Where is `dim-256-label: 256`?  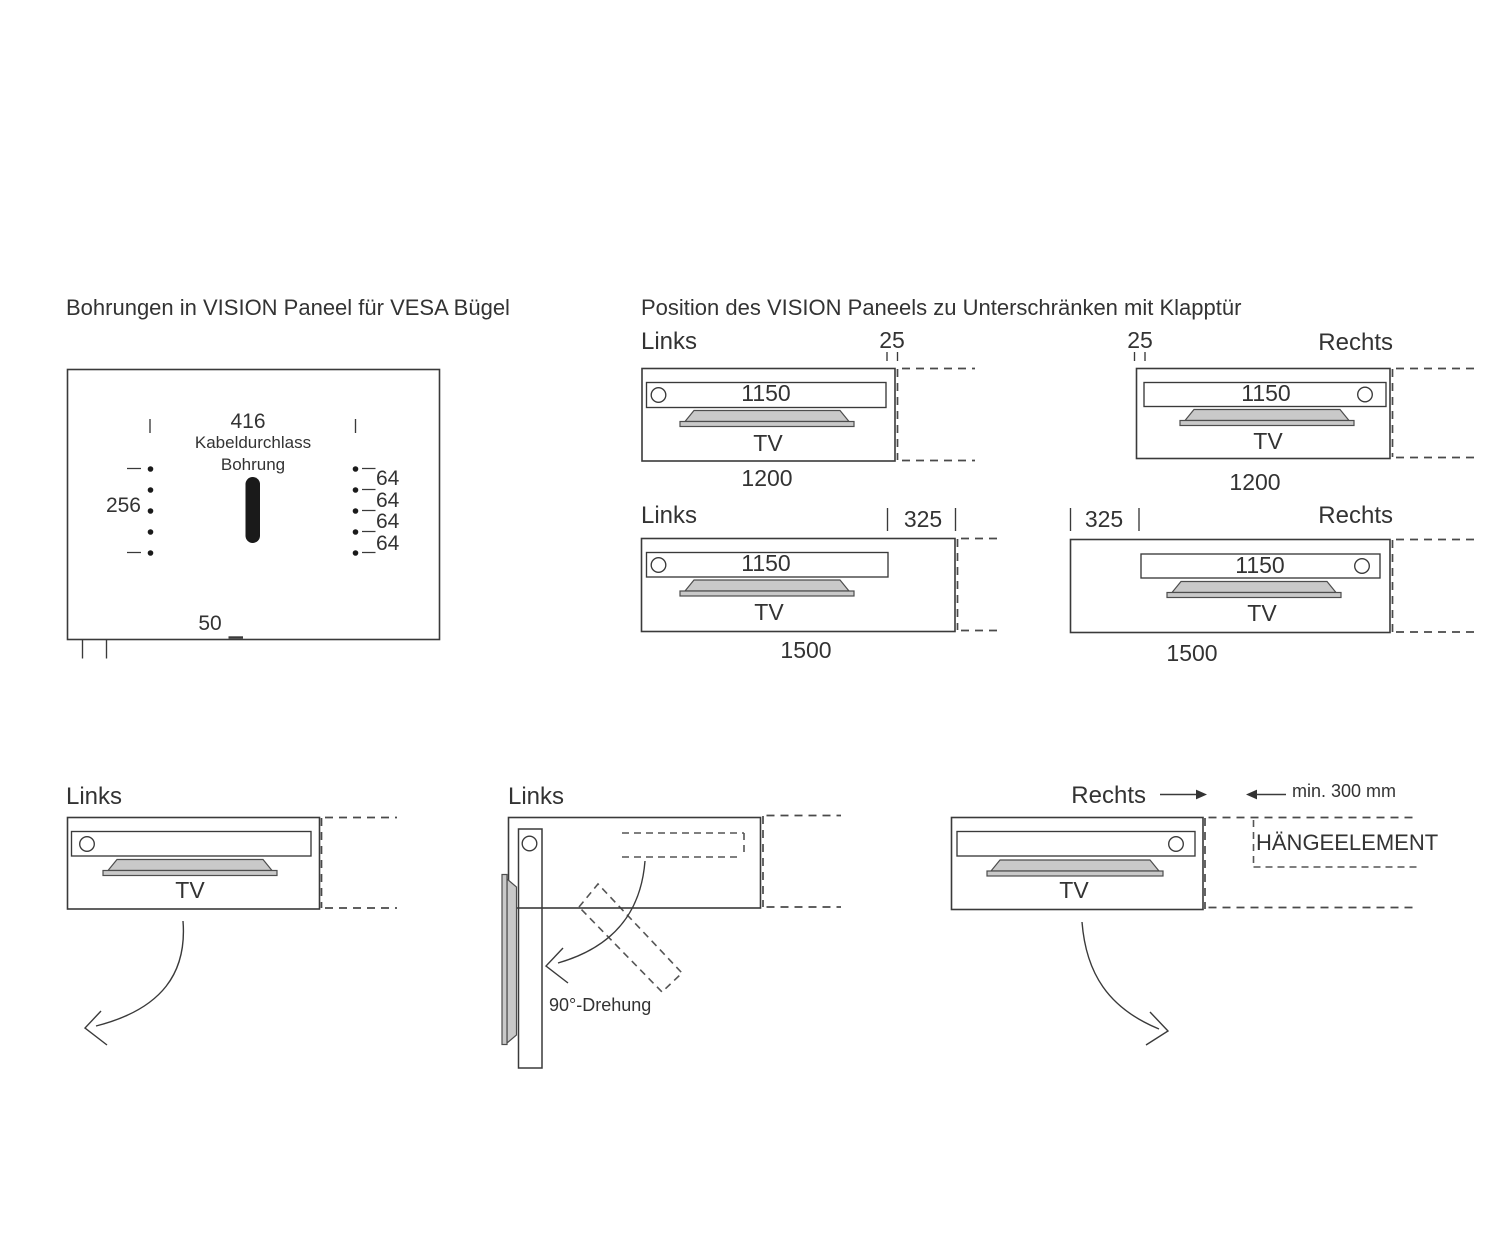 dim-256-label: 256 is located at coordinates (123, 505).